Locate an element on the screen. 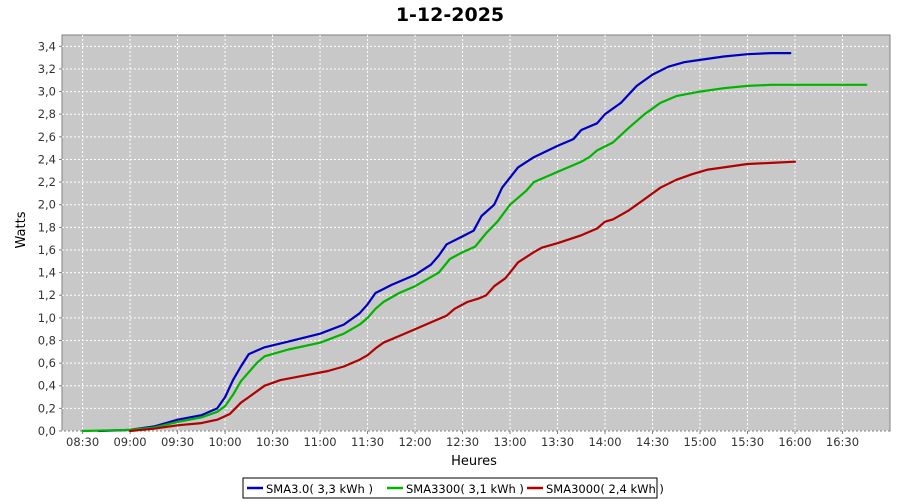  legend-label-0: SMA3.0( 3,3 kWh ) is located at coordinates (319, 489).